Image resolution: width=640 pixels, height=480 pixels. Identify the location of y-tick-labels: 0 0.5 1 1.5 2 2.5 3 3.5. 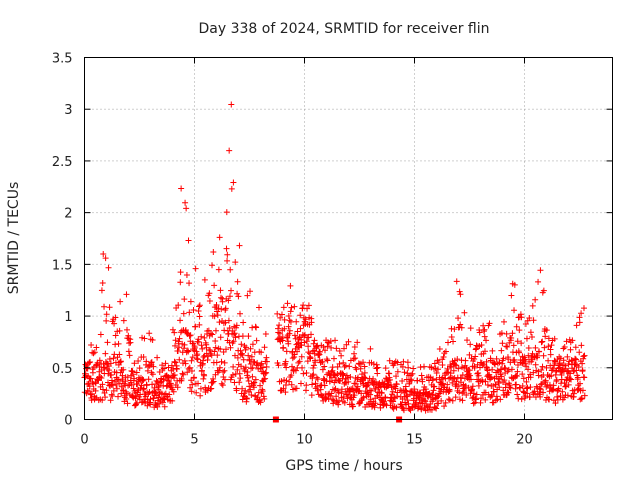
(62, 240).